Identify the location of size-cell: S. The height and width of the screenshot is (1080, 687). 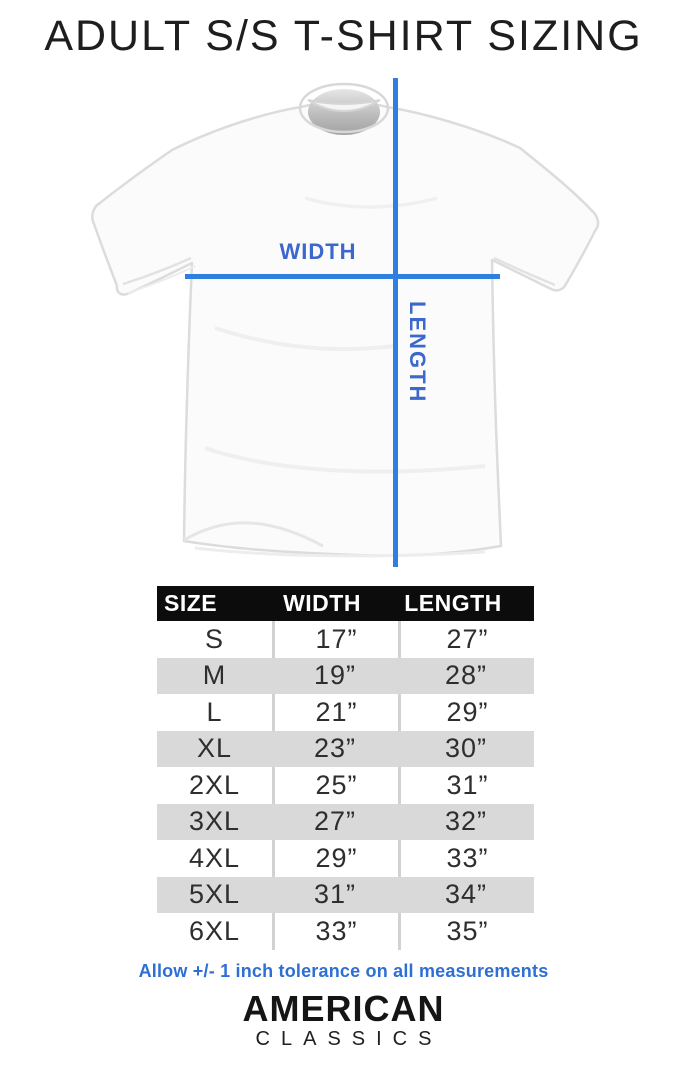
(214, 638).